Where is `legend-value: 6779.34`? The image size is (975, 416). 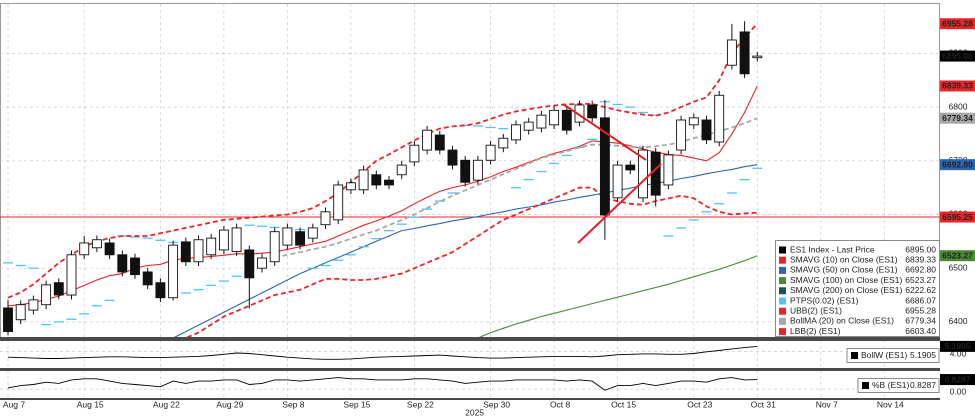
legend-value: 6779.34 is located at coordinates (920, 321).